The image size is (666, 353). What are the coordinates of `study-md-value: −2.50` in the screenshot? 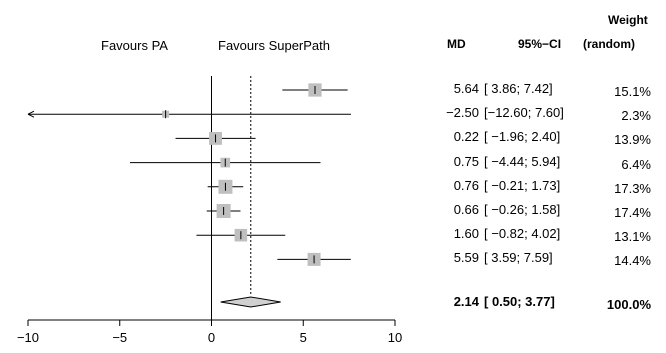 It's located at (462, 113).